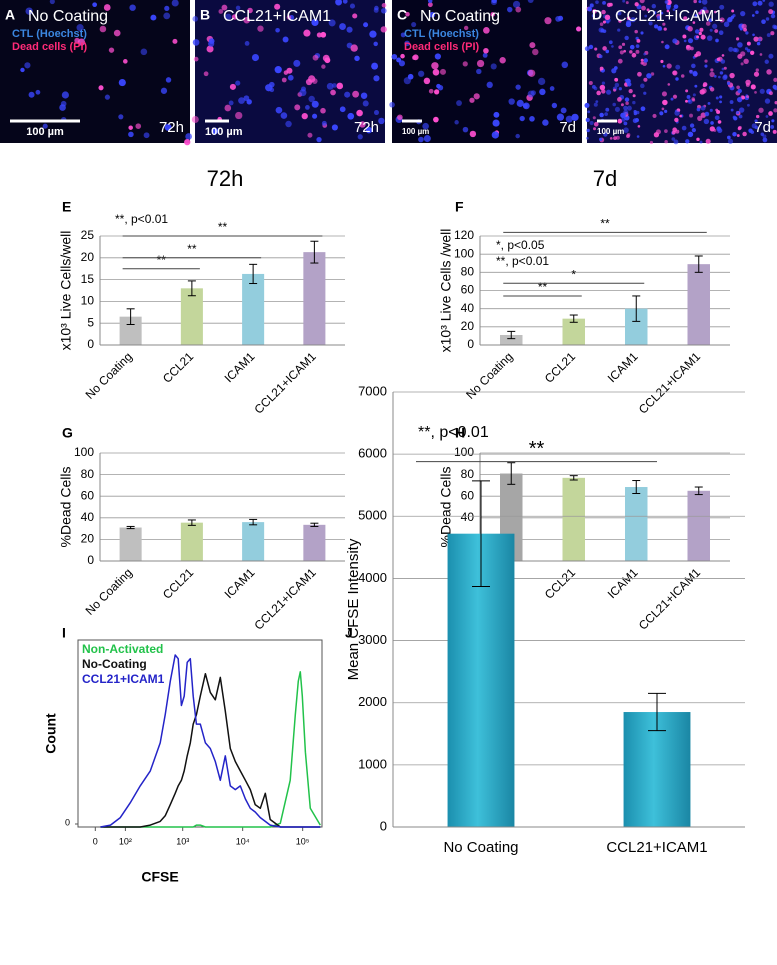 The image size is (777, 965). What do you see at coordinates (470, 344) in the screenshot?
I see `y-tick-label: 0` at bounding box center [470, 344].